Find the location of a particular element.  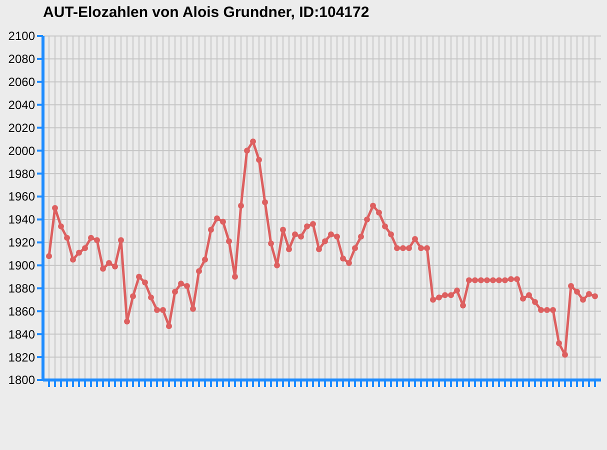

y-tick-label: 1980 is located at coordinates (22, 173).